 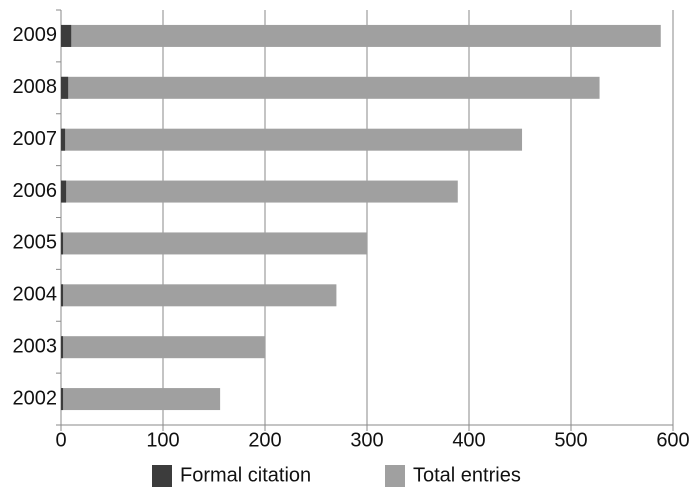 What do you see at coordinates (35, 295) in the screenshot?
I see `y-tick-label: 2004` at bounding box center [35, 295].